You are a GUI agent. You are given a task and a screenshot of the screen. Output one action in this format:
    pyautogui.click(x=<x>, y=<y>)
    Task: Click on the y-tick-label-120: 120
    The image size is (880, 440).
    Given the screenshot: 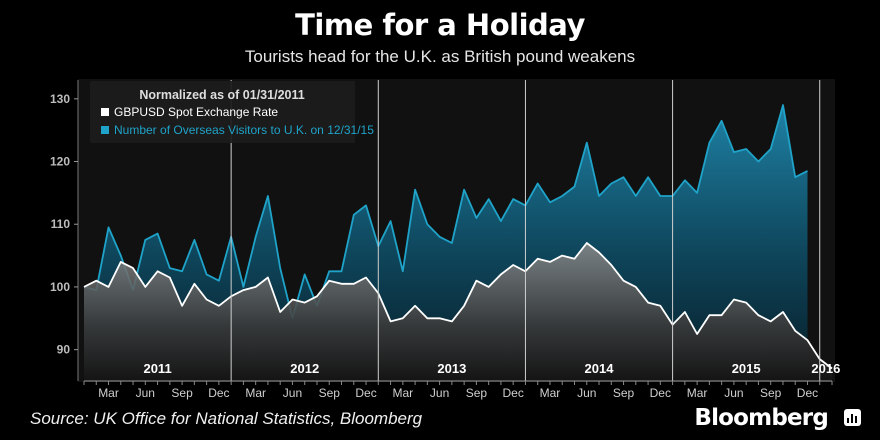 What is the action you would take?
    pyautogui.click(x=60, y=162)
    